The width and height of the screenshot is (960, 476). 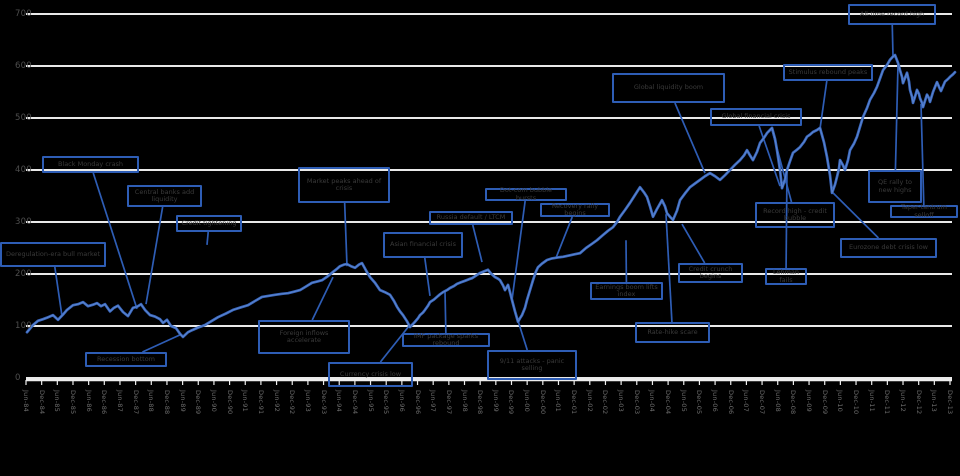 What do you see at coordinates (888, 248) in the screenshot?
I see `annotation-box: Eurozone debt crisis low` at bounding box center [888, 248].